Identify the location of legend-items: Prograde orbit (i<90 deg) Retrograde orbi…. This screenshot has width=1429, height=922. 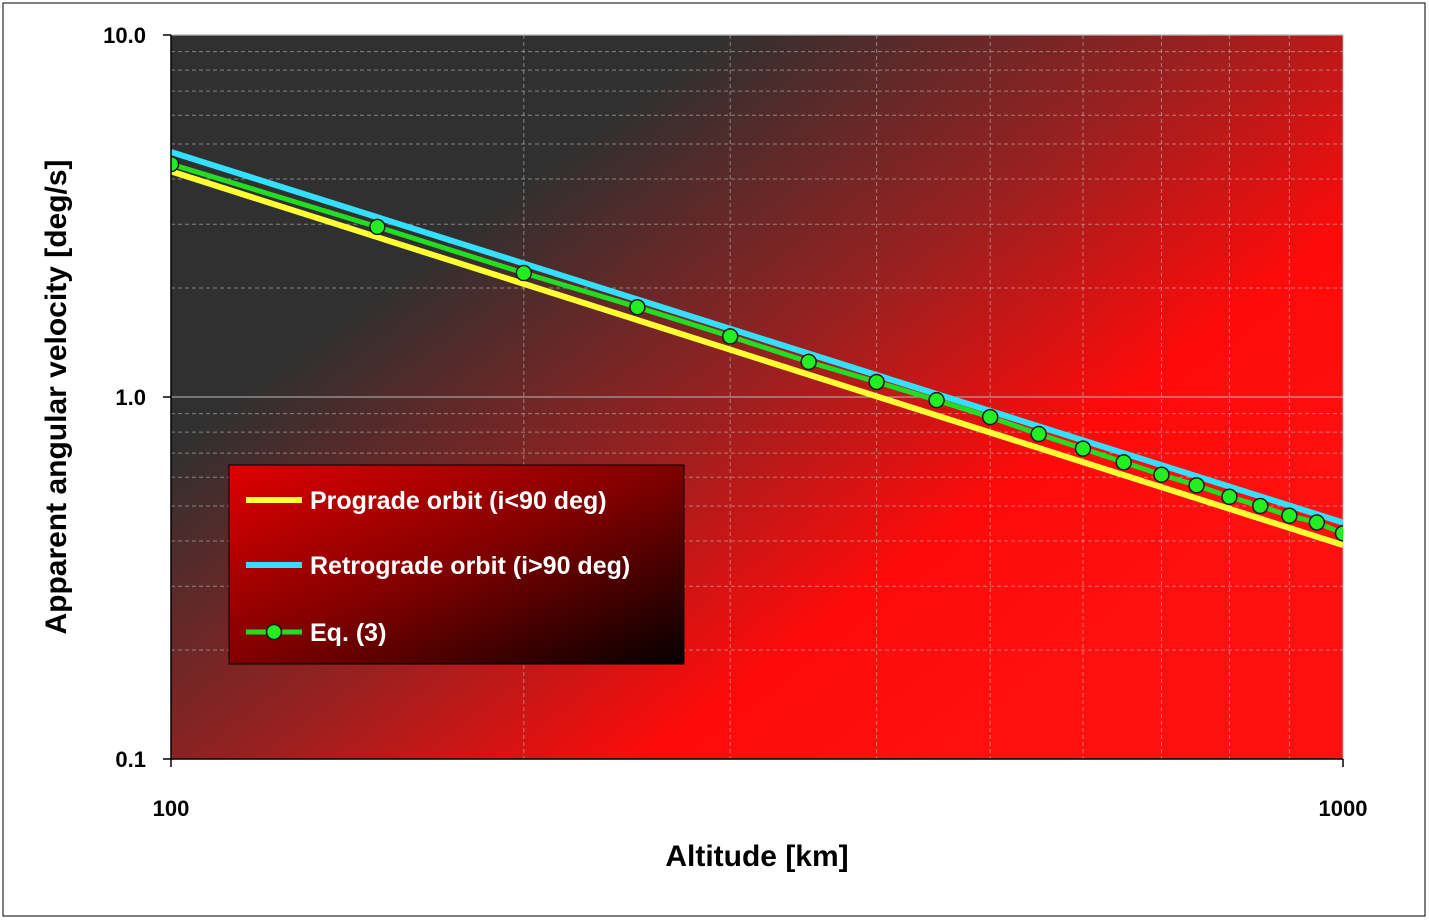
(438, 567).